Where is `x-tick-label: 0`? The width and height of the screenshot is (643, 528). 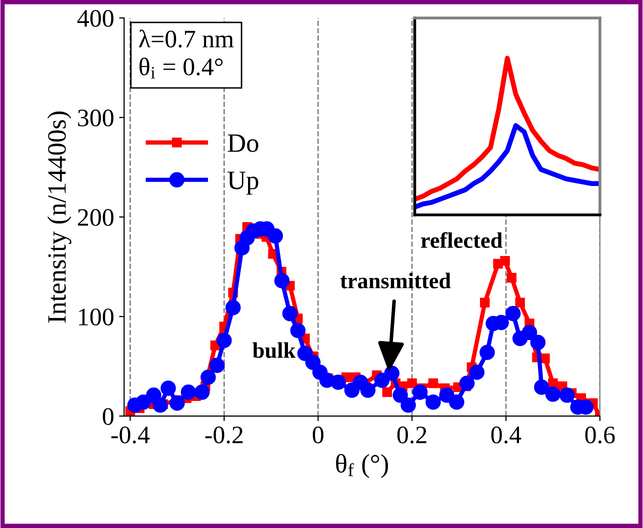 x-tick-label: 0 is located at coordinates (318, 435).